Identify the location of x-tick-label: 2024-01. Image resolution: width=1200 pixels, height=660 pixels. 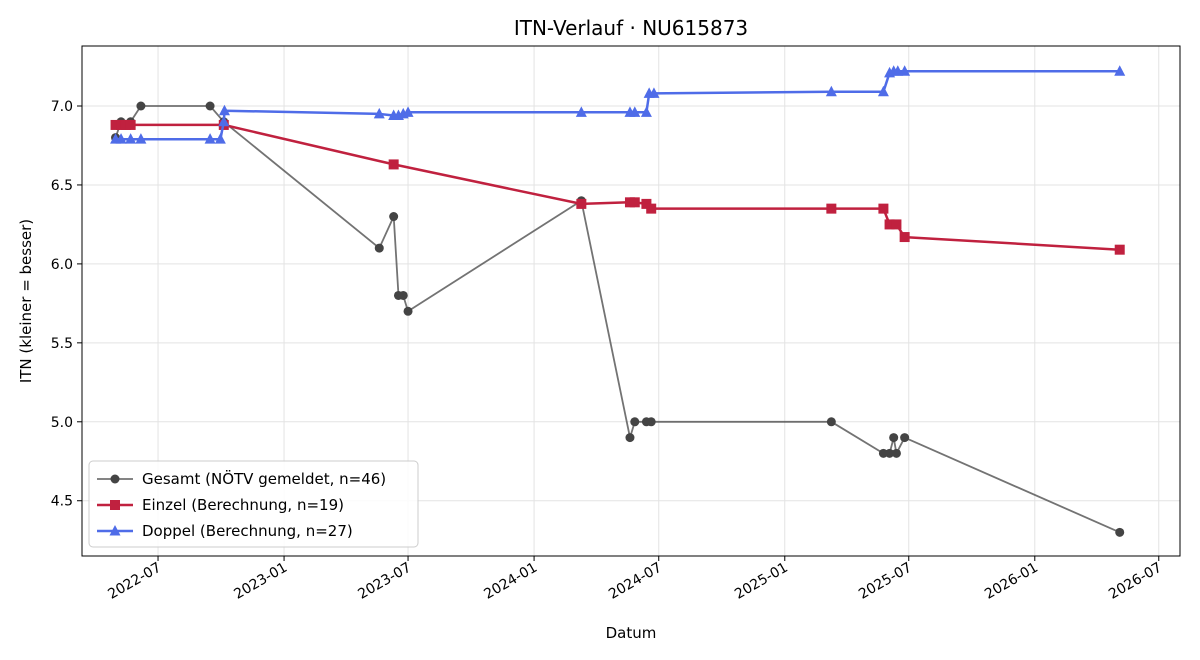
(510, 581).